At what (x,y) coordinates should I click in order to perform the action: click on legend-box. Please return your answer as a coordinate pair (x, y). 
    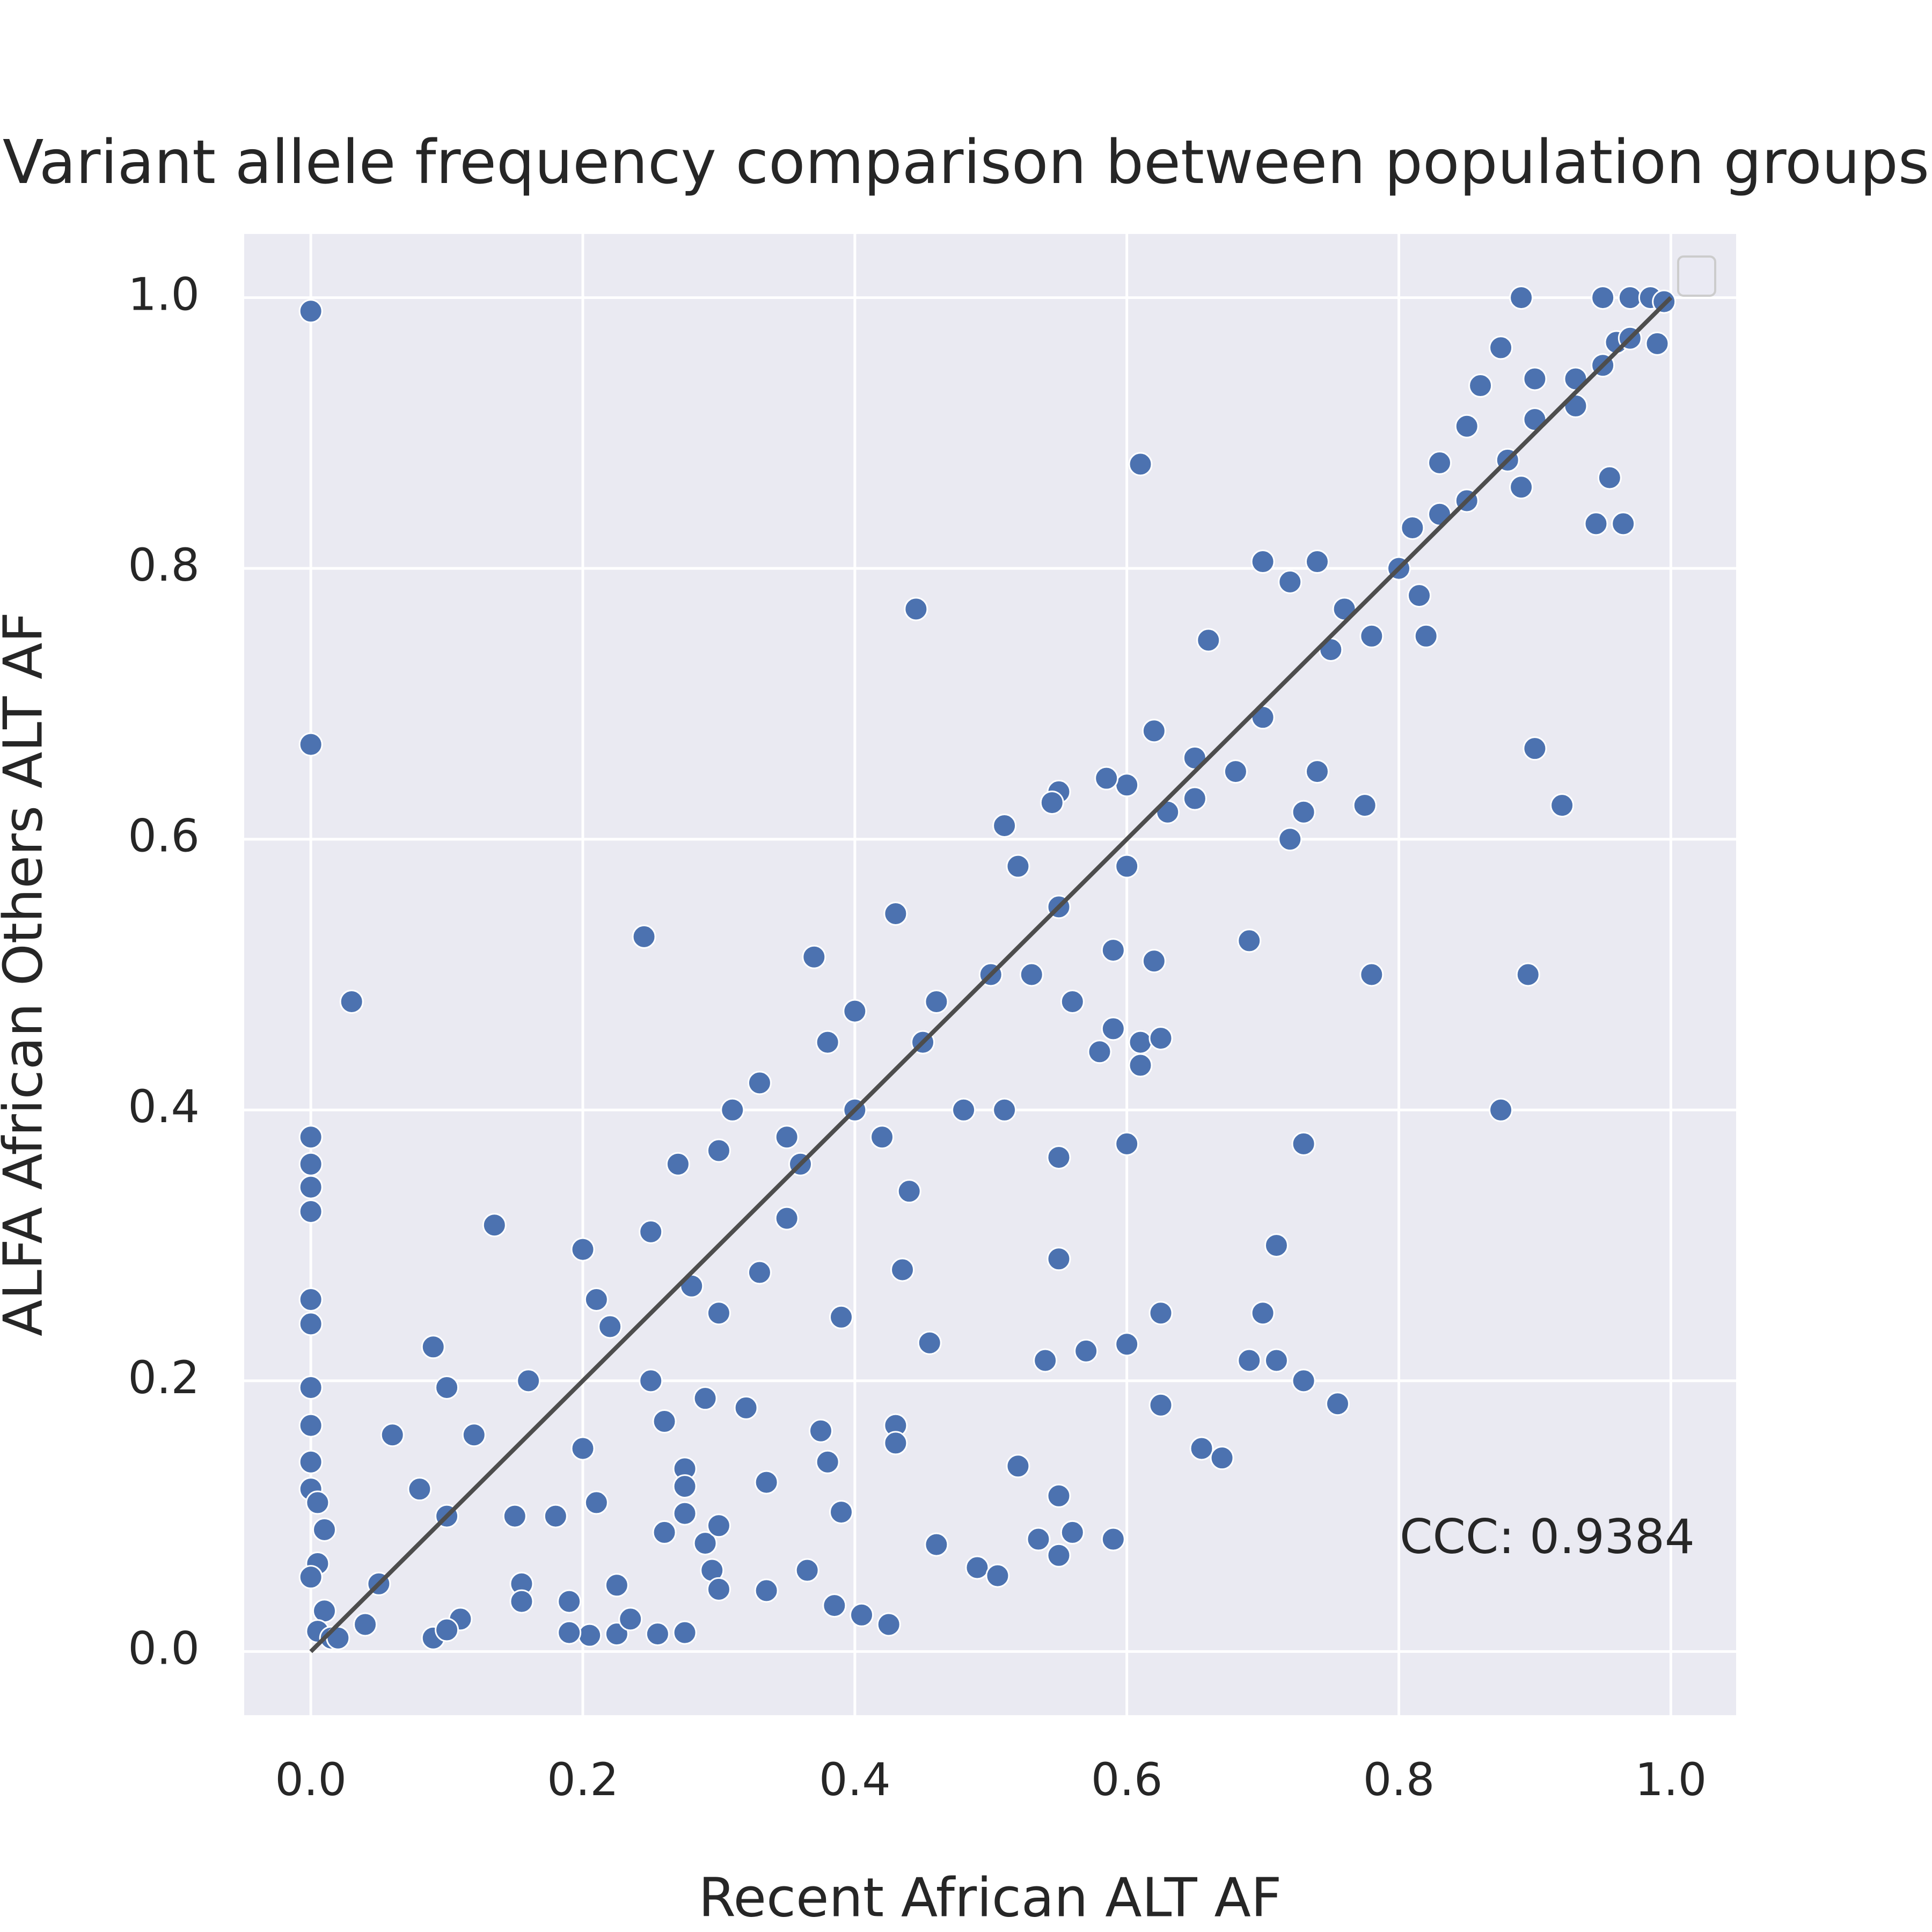
    Looking at the image, I should click on (1696, 276).